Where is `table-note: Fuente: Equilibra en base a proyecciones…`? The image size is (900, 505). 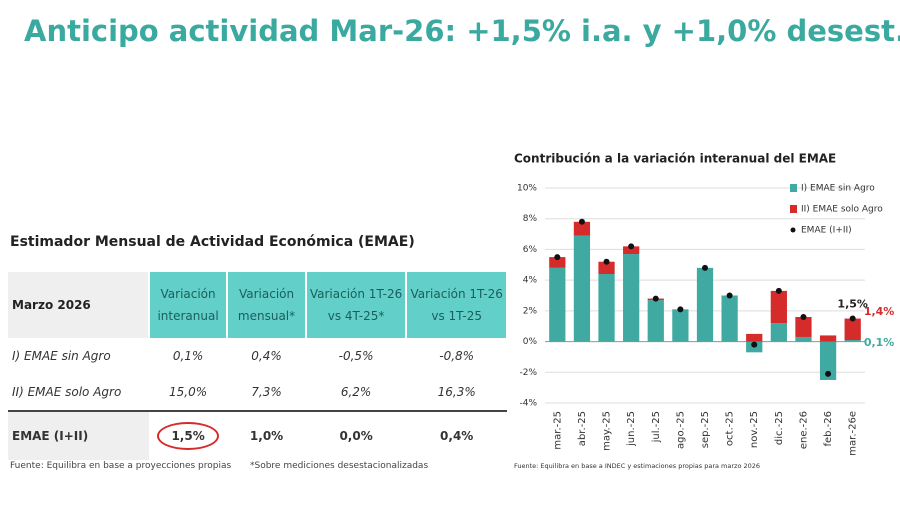
table-note: Fuente: Equilibra en base a proyecciones… is located at coordinates (121, 466).